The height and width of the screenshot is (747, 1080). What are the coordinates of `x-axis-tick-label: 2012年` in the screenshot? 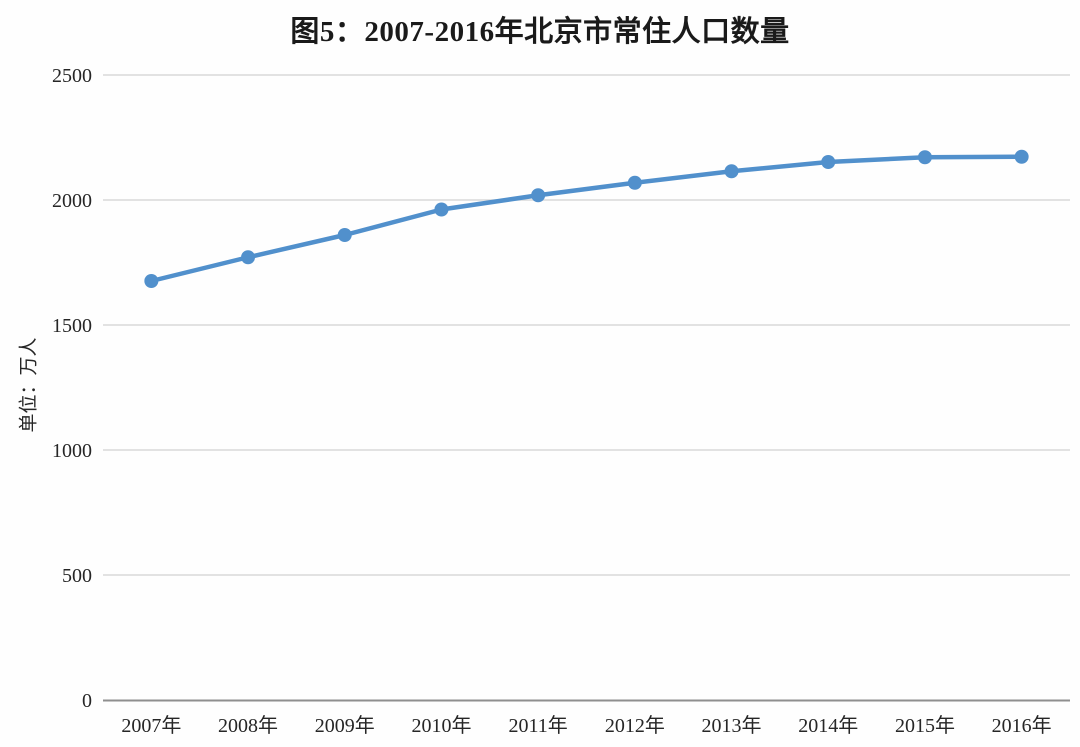 It's located at (635, 725).